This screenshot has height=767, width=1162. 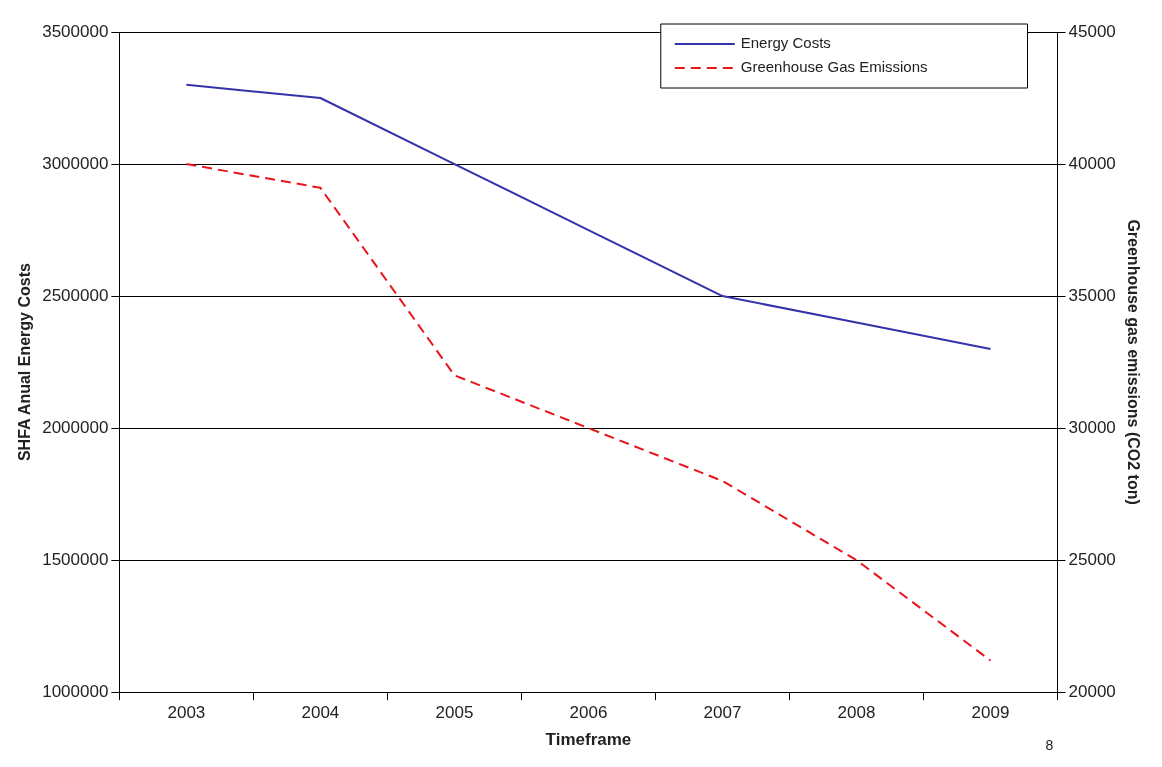 What do you see at coordinates (722, 713) in the screenshot?
I see `x-tick-label: 2007` at bounding box center [722, 713].